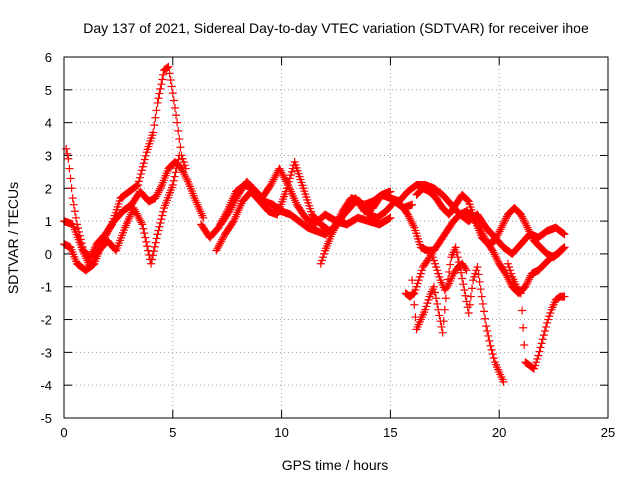  I want to click on x-tick-label: 10, so click(281, 432).